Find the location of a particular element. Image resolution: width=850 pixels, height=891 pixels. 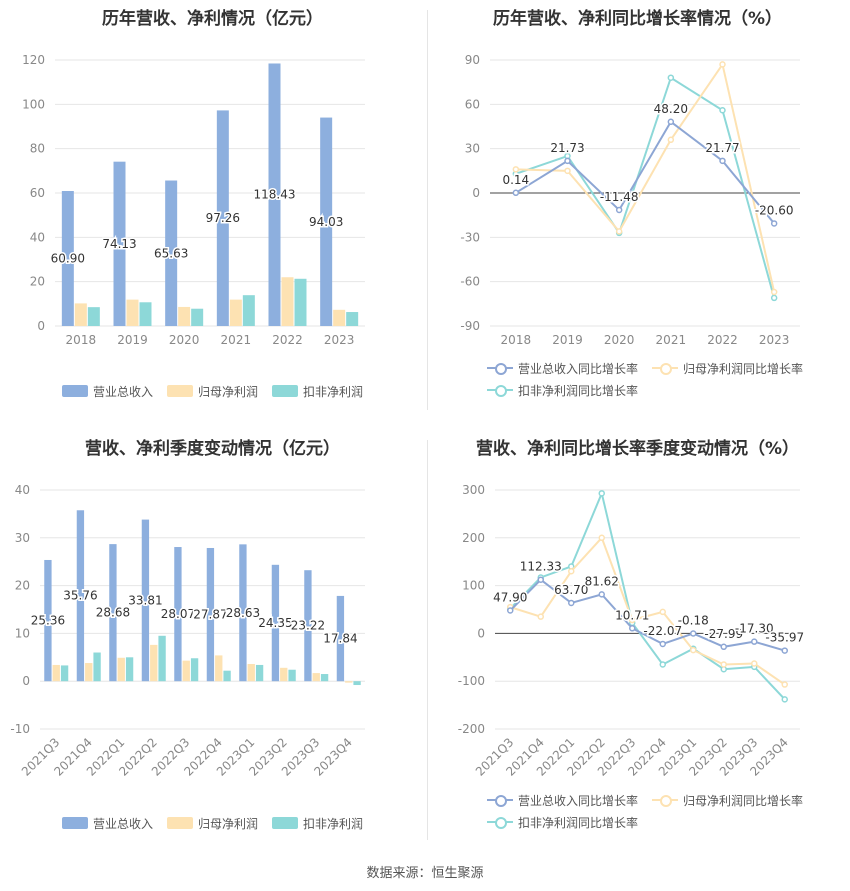

point-value-label: -20.60 is located at coordinates (774, 210).